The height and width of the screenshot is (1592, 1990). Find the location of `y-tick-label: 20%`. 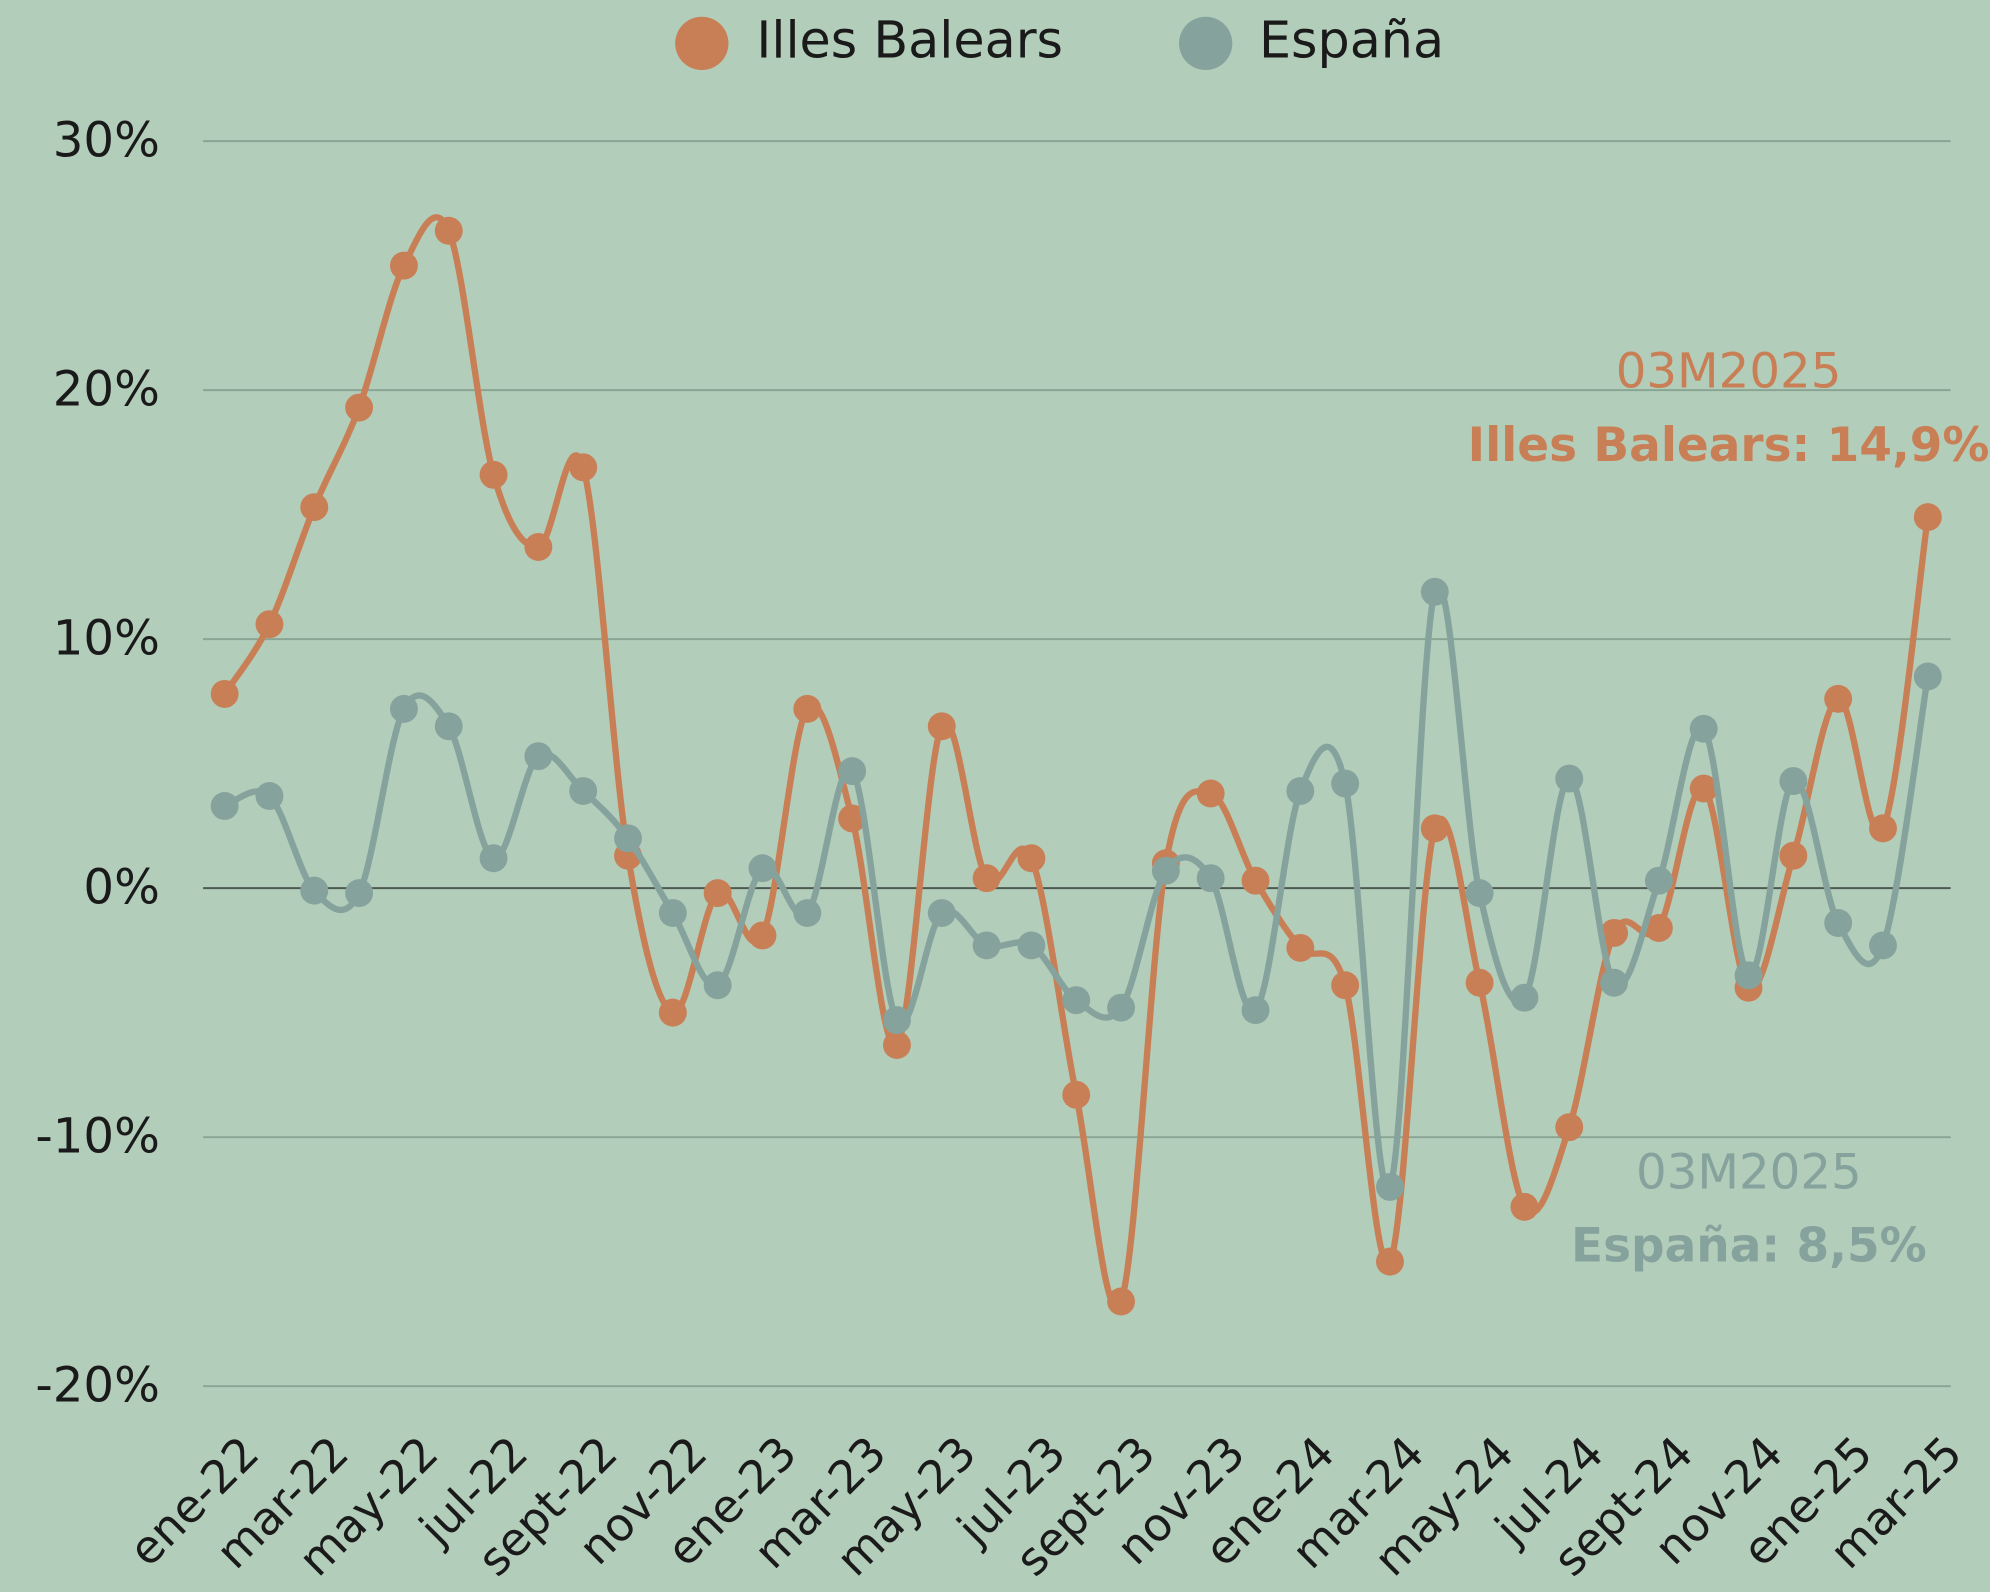

y-tick-label: 20% is located at coordinates (106, 390).